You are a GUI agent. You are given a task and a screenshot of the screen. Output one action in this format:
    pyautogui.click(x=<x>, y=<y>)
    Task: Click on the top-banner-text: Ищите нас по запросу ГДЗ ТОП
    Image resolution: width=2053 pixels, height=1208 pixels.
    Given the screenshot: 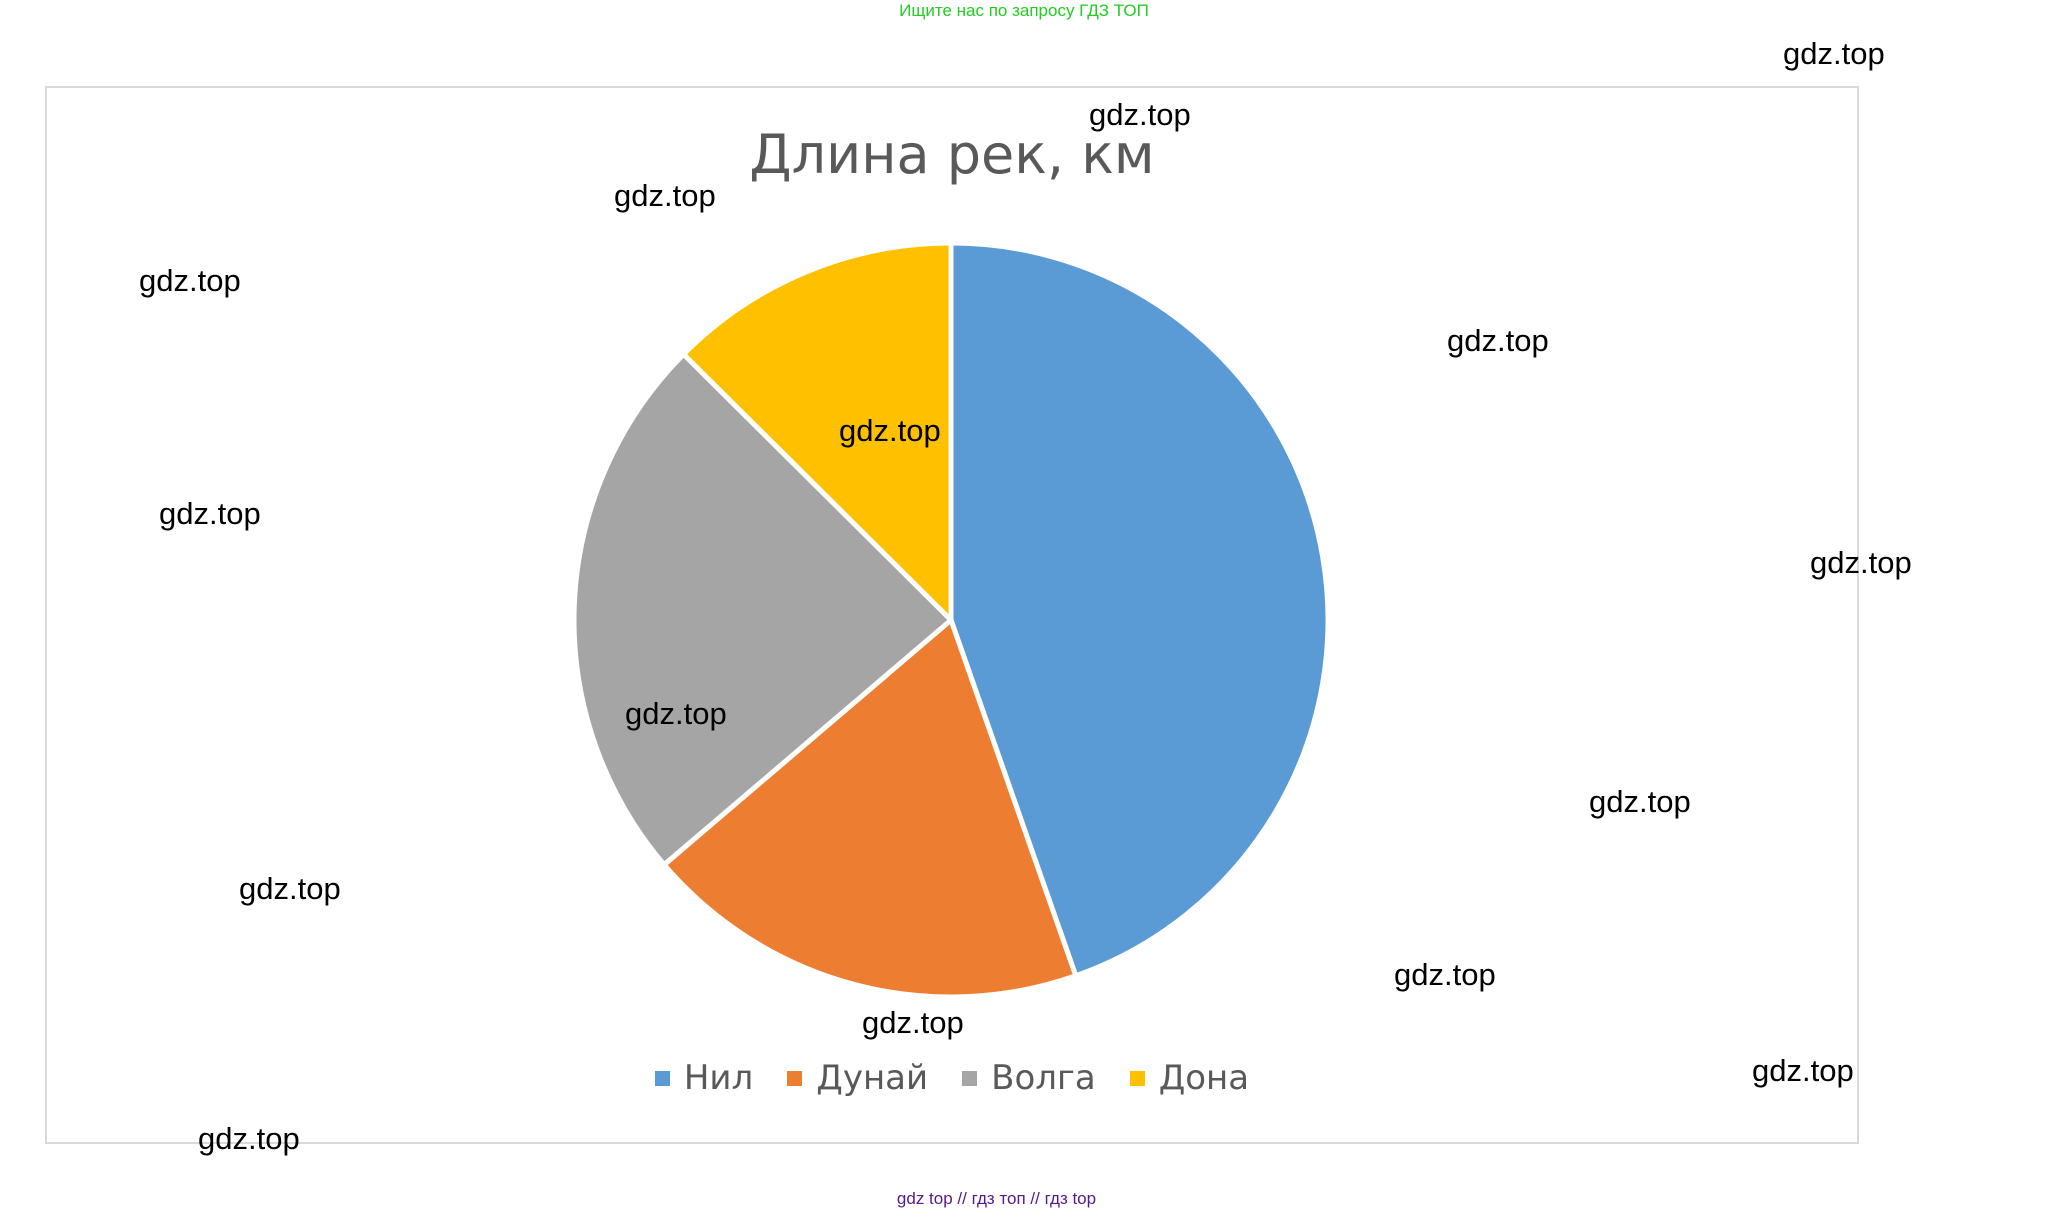 What is the action you would take?
    pyautogui.click(x=1024, y=10)
    